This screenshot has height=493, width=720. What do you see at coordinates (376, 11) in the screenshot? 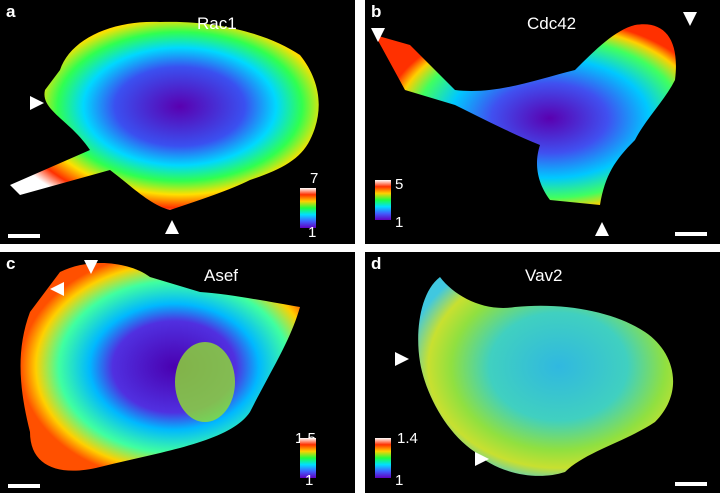
I see `panel-letter: b` at bounding box center [376, 11].